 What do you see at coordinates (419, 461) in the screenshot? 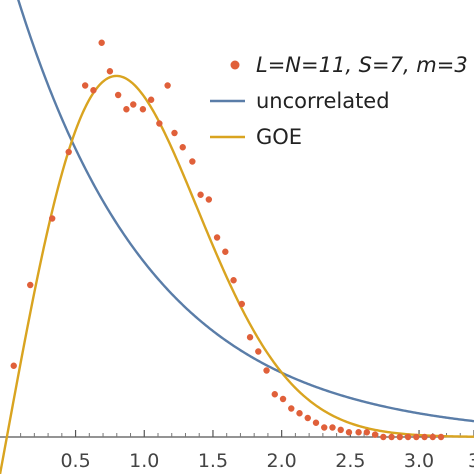
I see `x-tick-label: 3.0` at bounding box center [419, 461].